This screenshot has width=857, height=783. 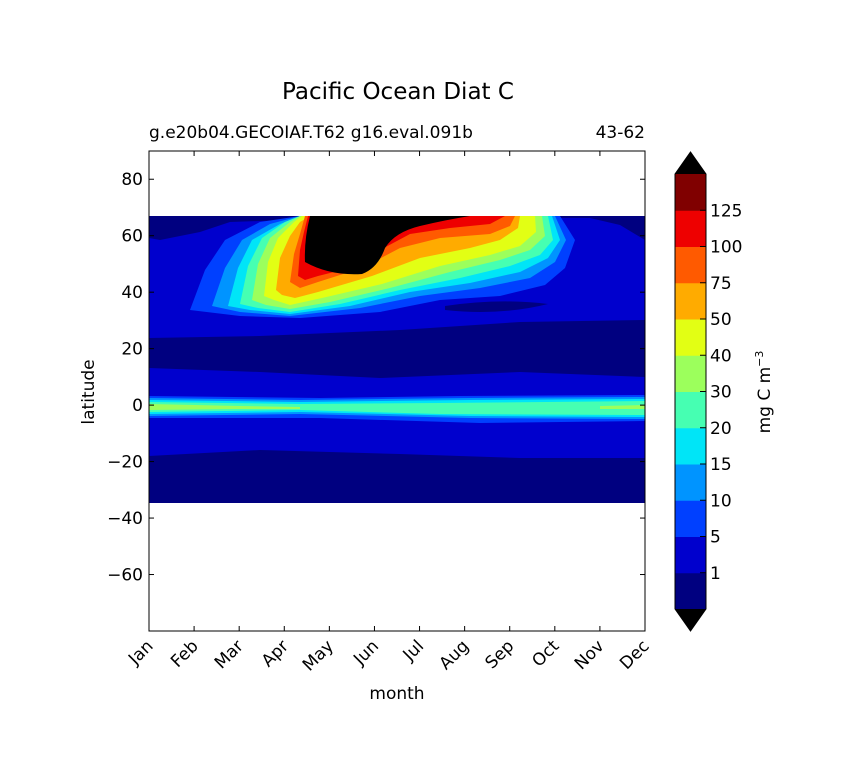 I want to click on x-tick-label: Jan, so click(x=140, y=652).